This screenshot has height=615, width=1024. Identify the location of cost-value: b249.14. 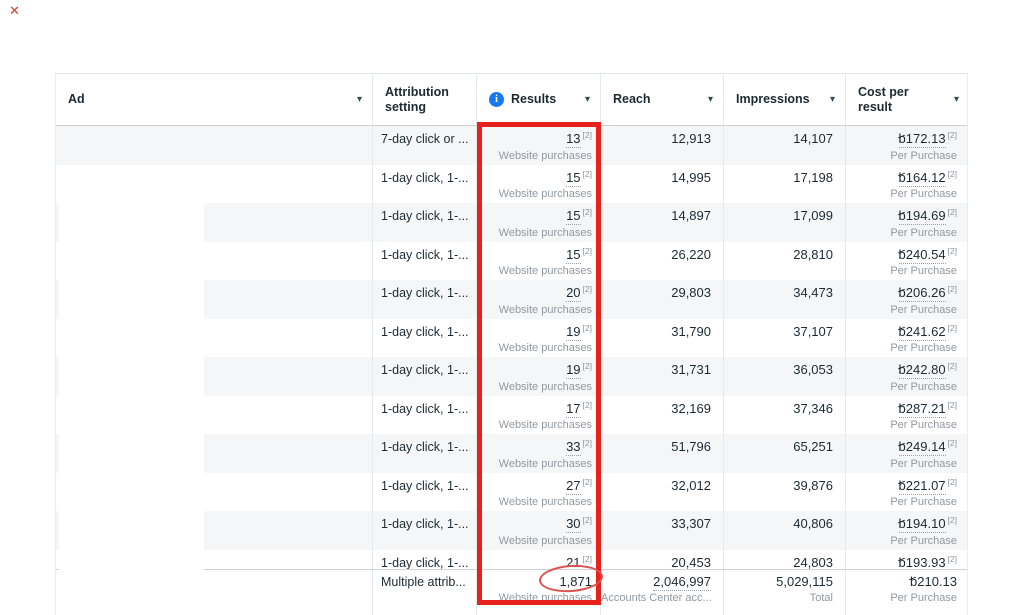
(922, 447).